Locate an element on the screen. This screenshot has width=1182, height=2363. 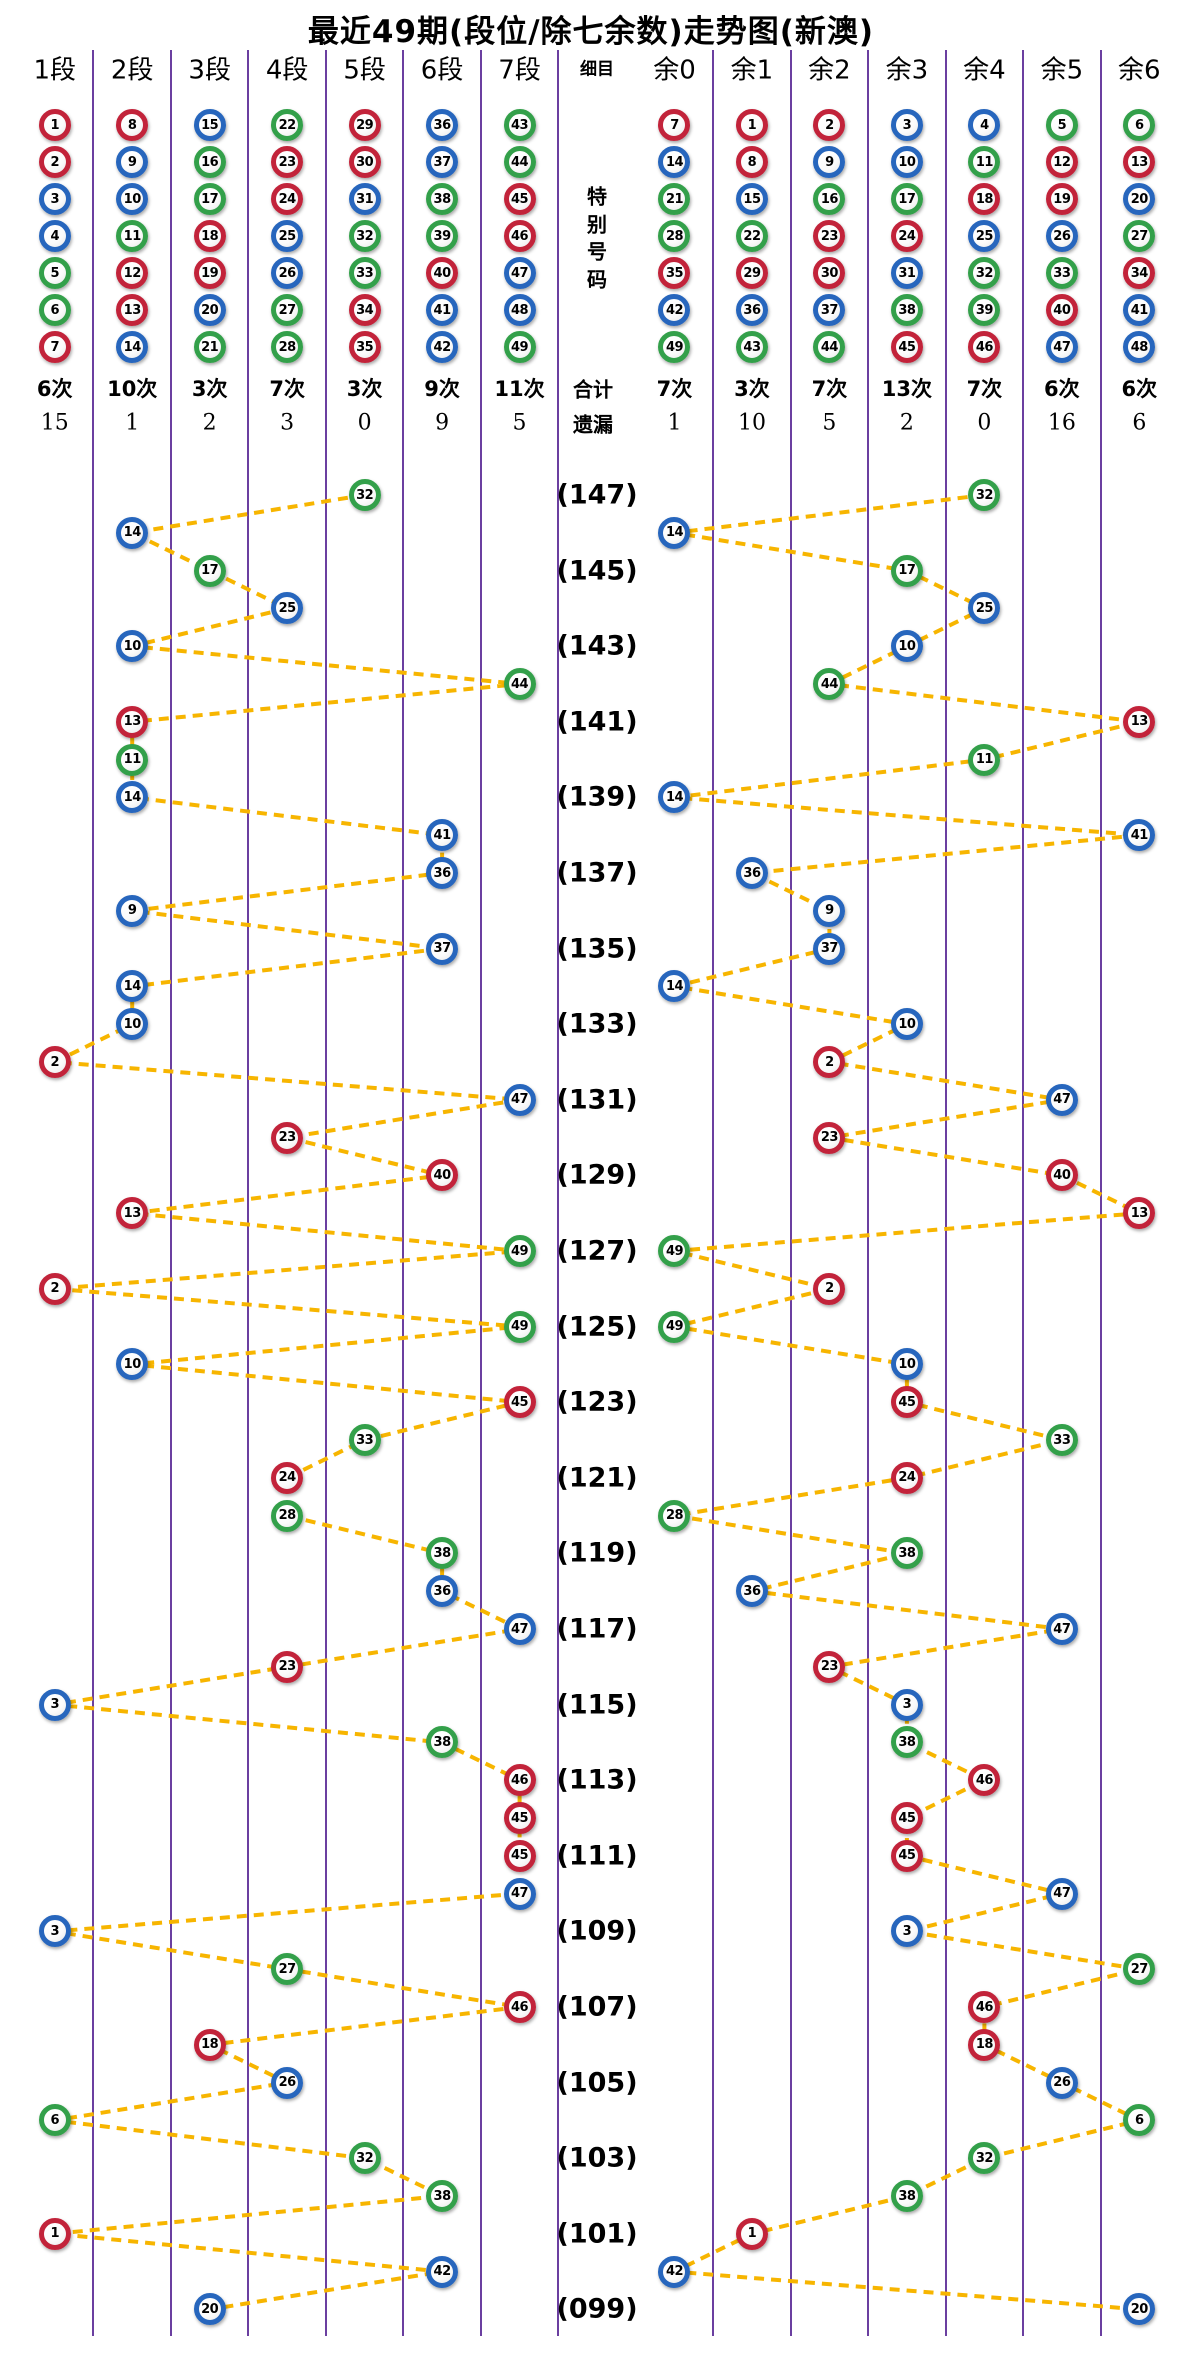
remainder-miss: 10 is located at coordinates (751, 423).